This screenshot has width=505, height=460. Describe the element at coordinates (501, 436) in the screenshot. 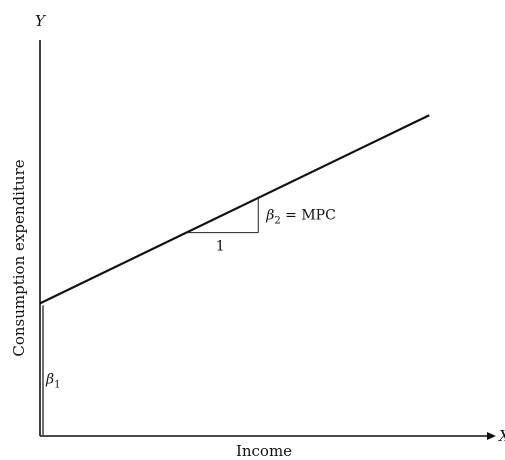

I see `x-axis-letter: X` at that location.